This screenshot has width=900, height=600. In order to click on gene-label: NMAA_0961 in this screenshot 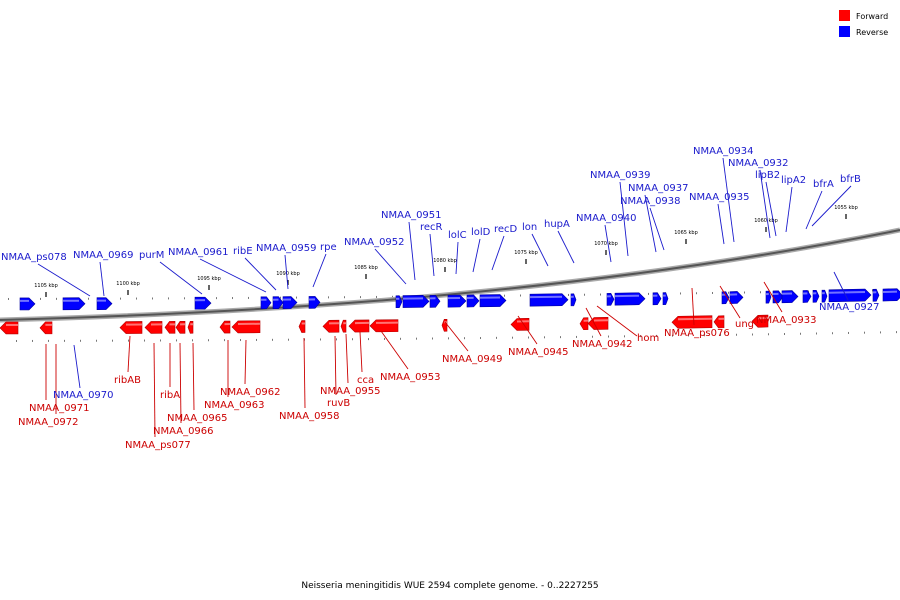, I will do `click(198, 252)`.